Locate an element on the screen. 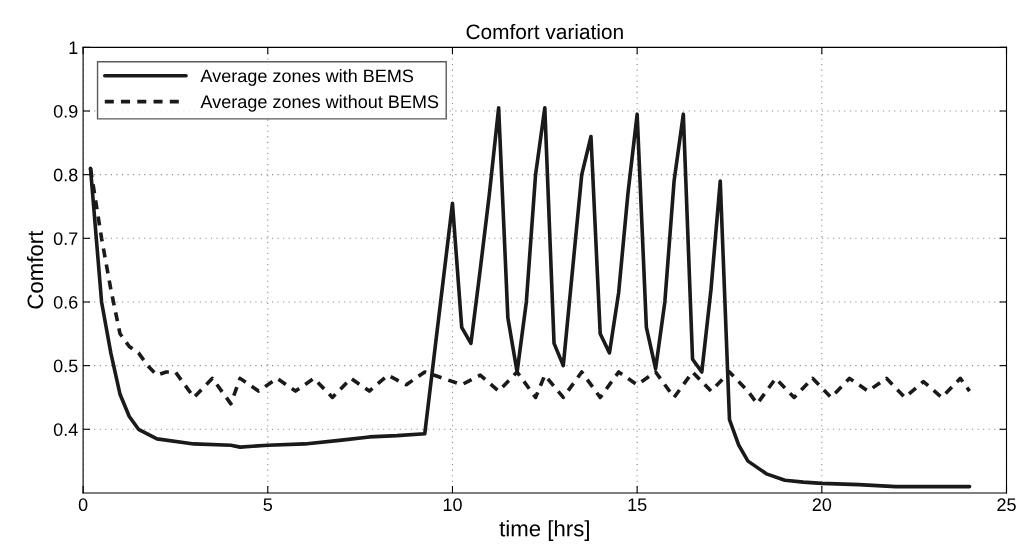  y-tick-label: 0.5 is located at coordinates (65, 366).